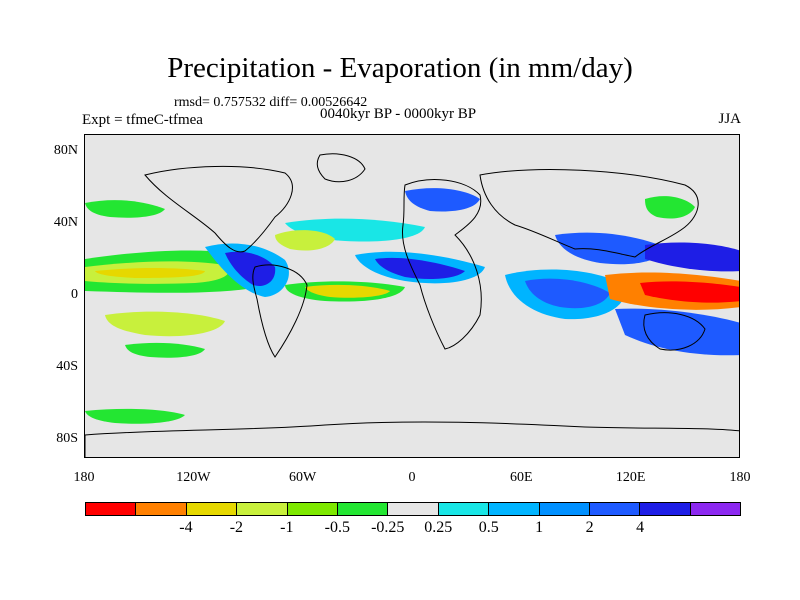  Describe the element at coordinates (589, 527) in the screenshot. I see `colorbar-label: 2` at that location.